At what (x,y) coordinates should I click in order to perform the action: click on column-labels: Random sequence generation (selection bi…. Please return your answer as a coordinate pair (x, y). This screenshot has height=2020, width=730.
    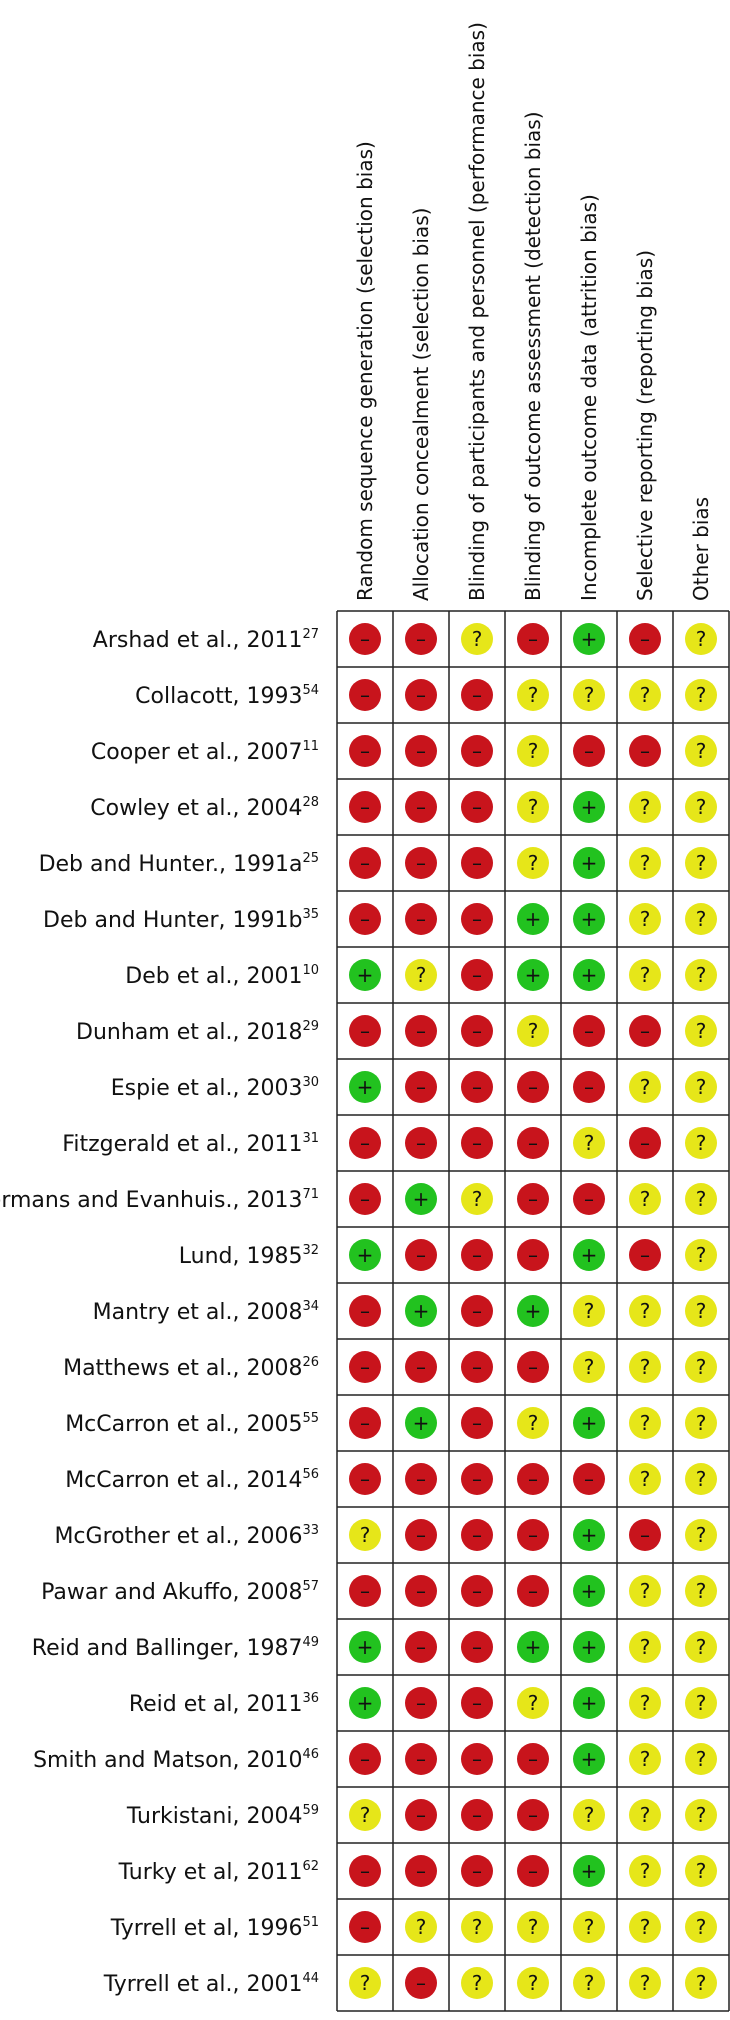
    Looking at the image, I should click on (533, 311).